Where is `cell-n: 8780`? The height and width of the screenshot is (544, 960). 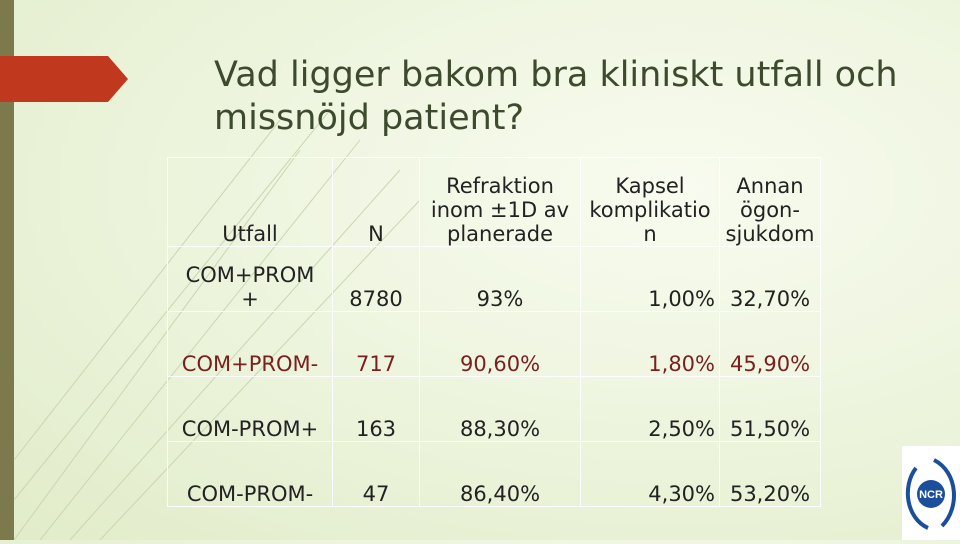 cell-n: 8780 is located at coordinates (376, 279).